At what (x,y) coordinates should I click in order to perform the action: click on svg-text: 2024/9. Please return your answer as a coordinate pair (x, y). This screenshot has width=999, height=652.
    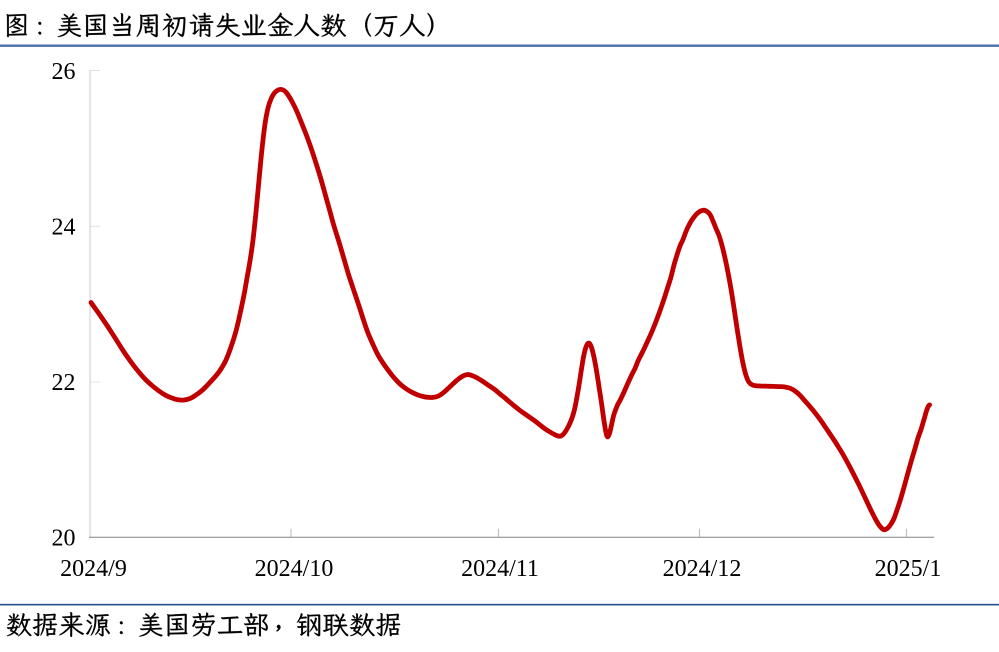
    Looking at the image, I should click on (93, 569).